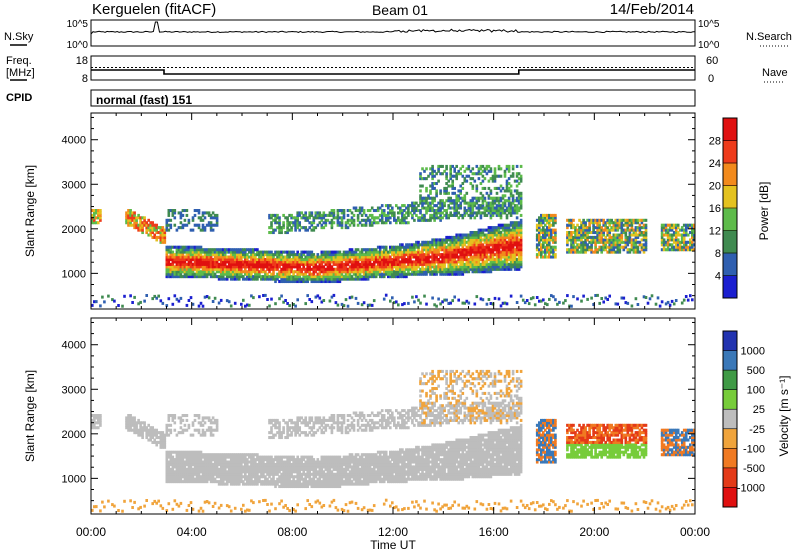 This screenshot has width=800, height=554. Describe the element at coordinates (74, 230) in the screenshot. I see `range-tick-label: 2000` at that location.